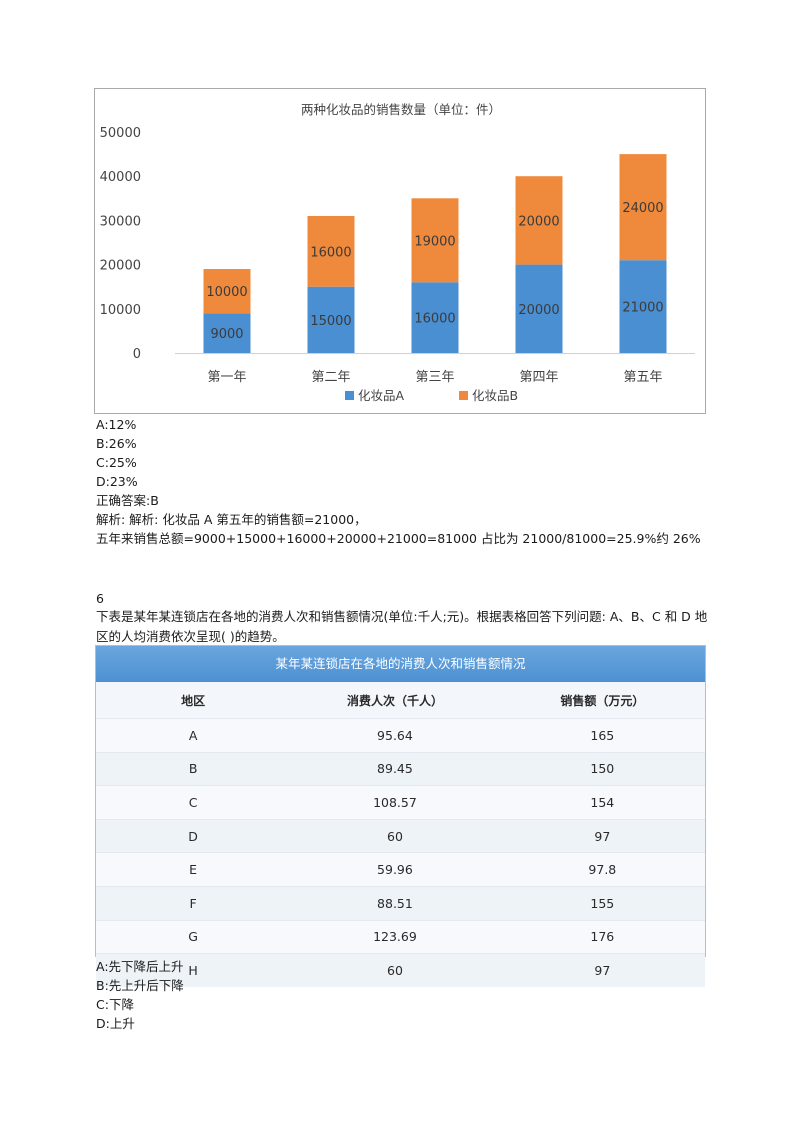  I want to click on q6-option-d: D:上升, so click(115, 1023).